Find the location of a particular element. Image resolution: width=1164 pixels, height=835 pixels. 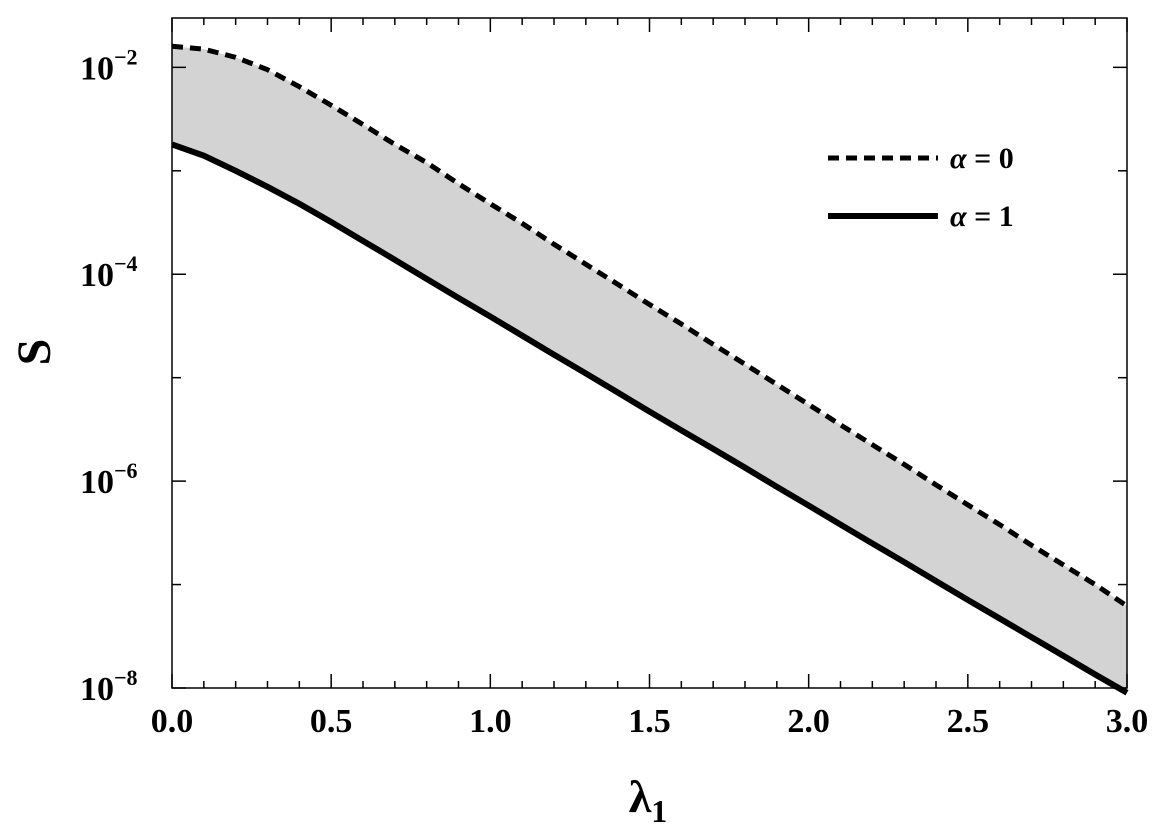

x-axis-label: λ1 is located at coordinates (648, 800).